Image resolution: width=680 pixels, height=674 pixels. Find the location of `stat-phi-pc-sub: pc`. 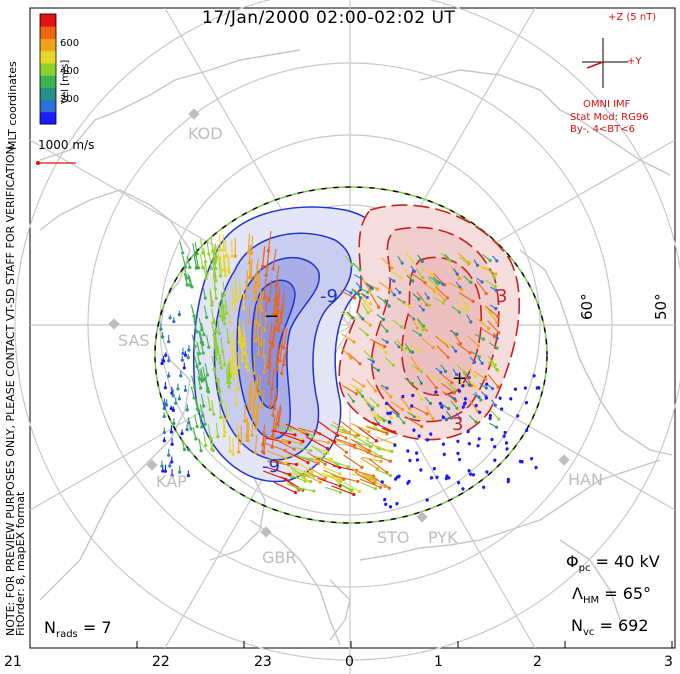

stat-phi-pc-sub: pc is located at coordinates (584, 569).